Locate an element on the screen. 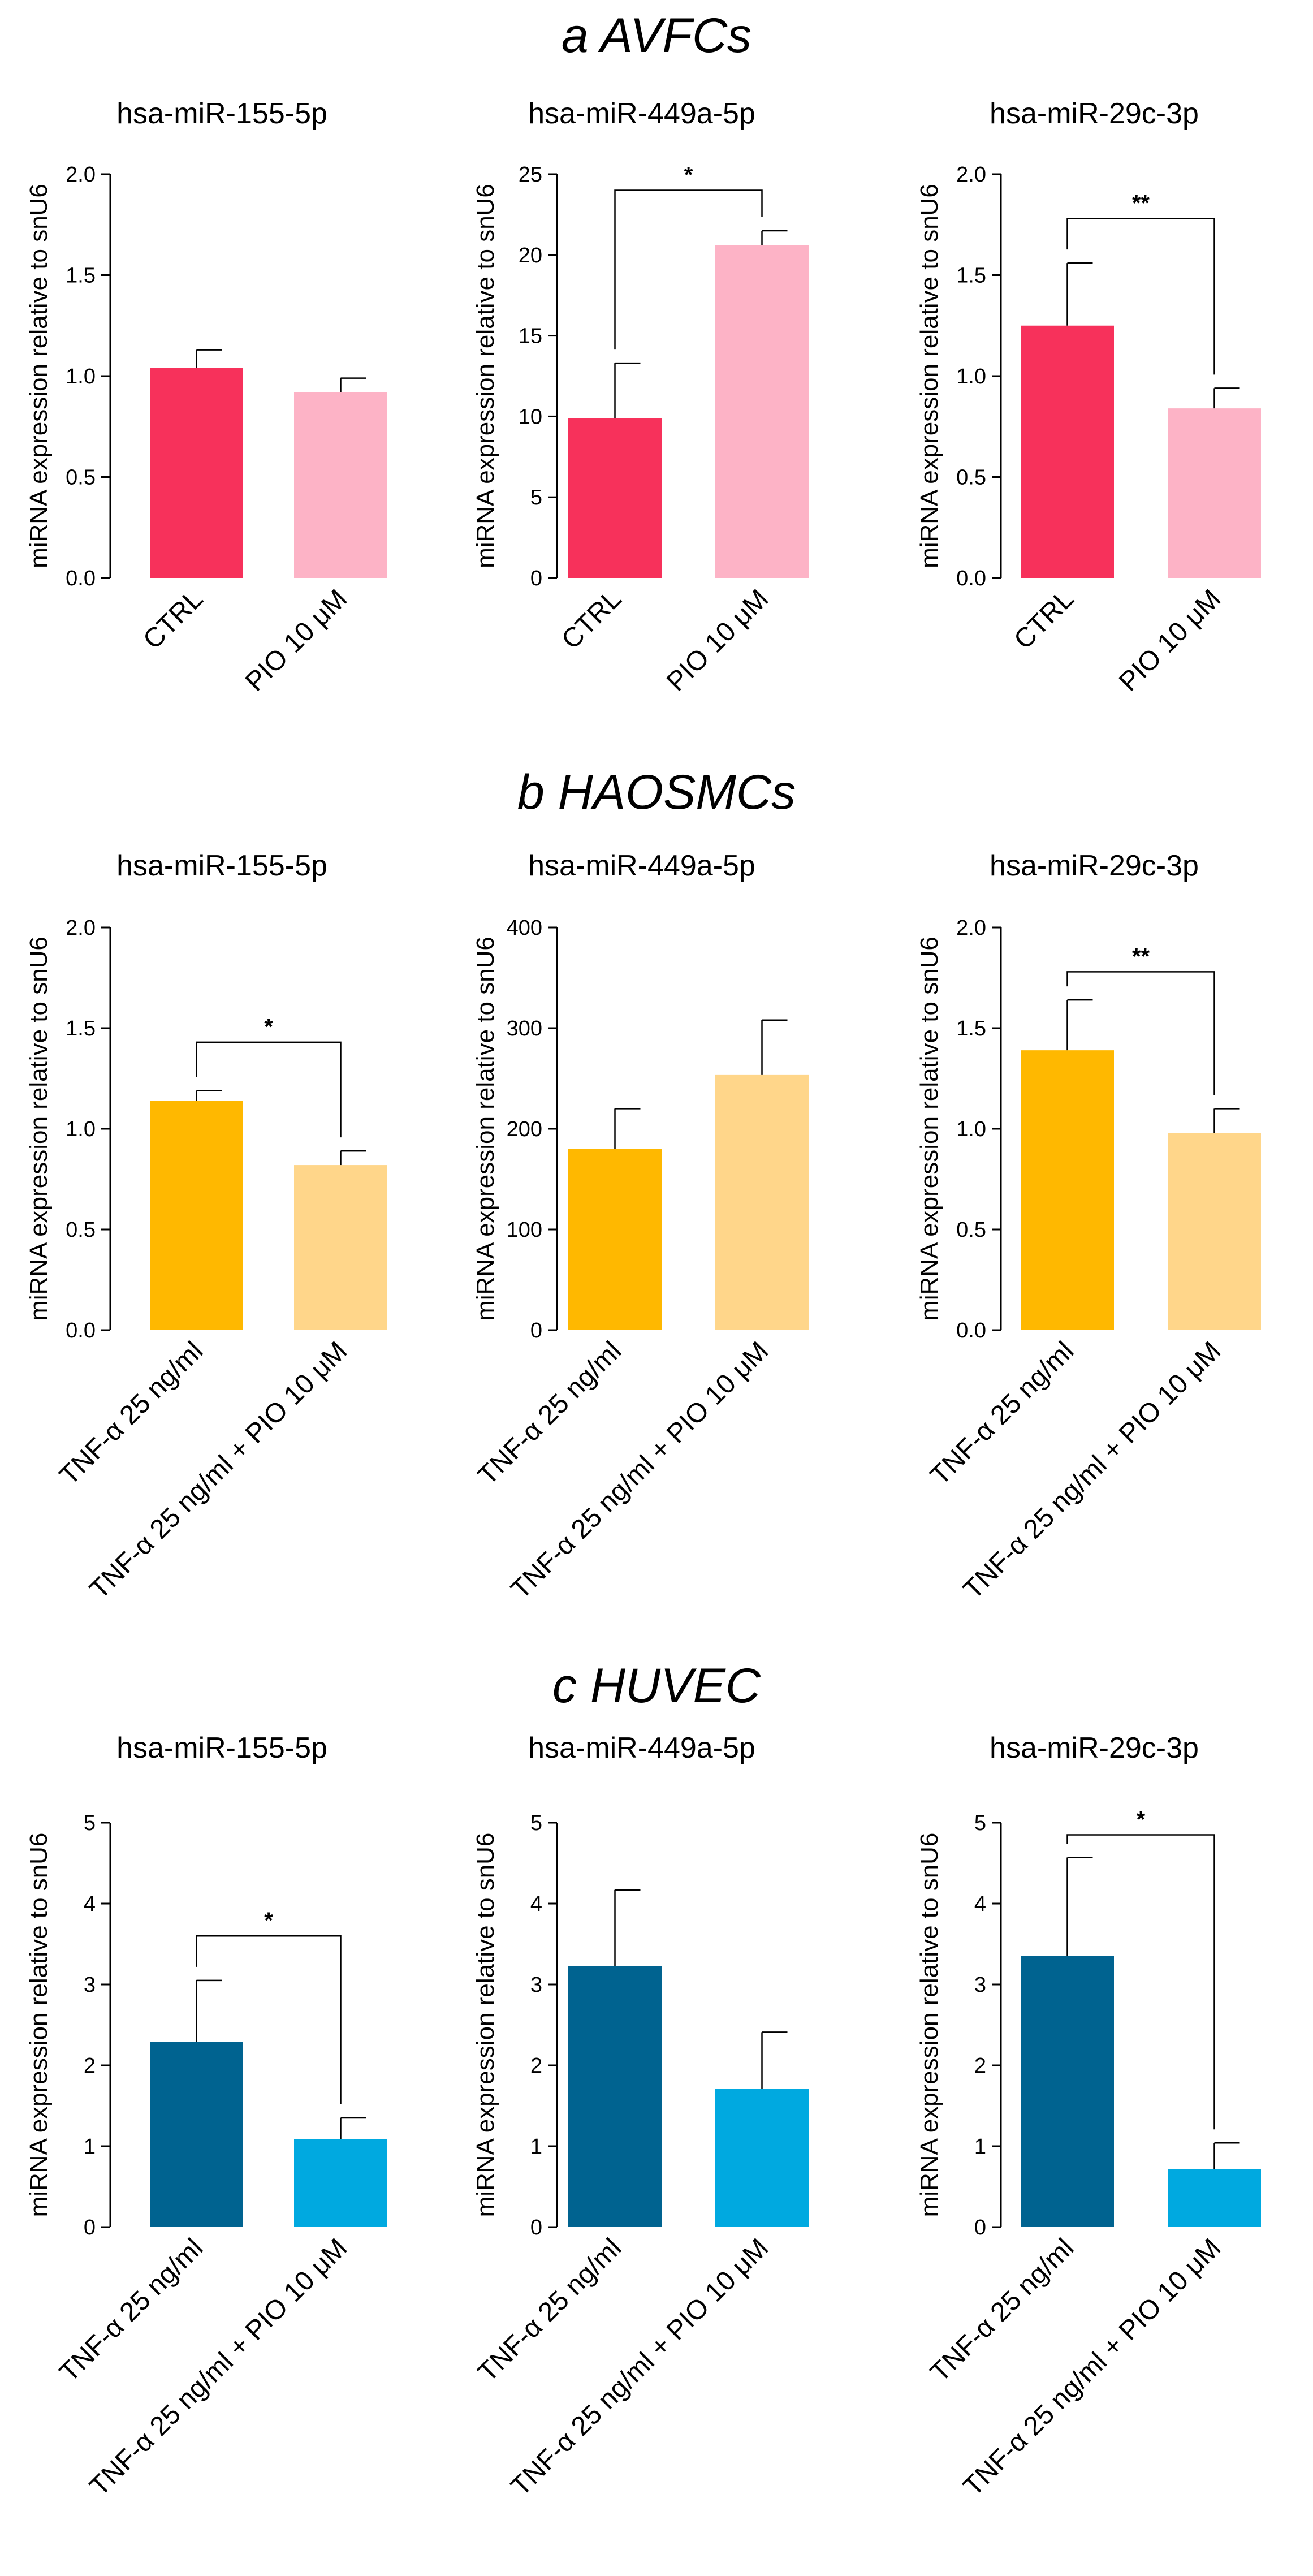  section-title-a: a AVFCs is located at coordinates (656, 35).